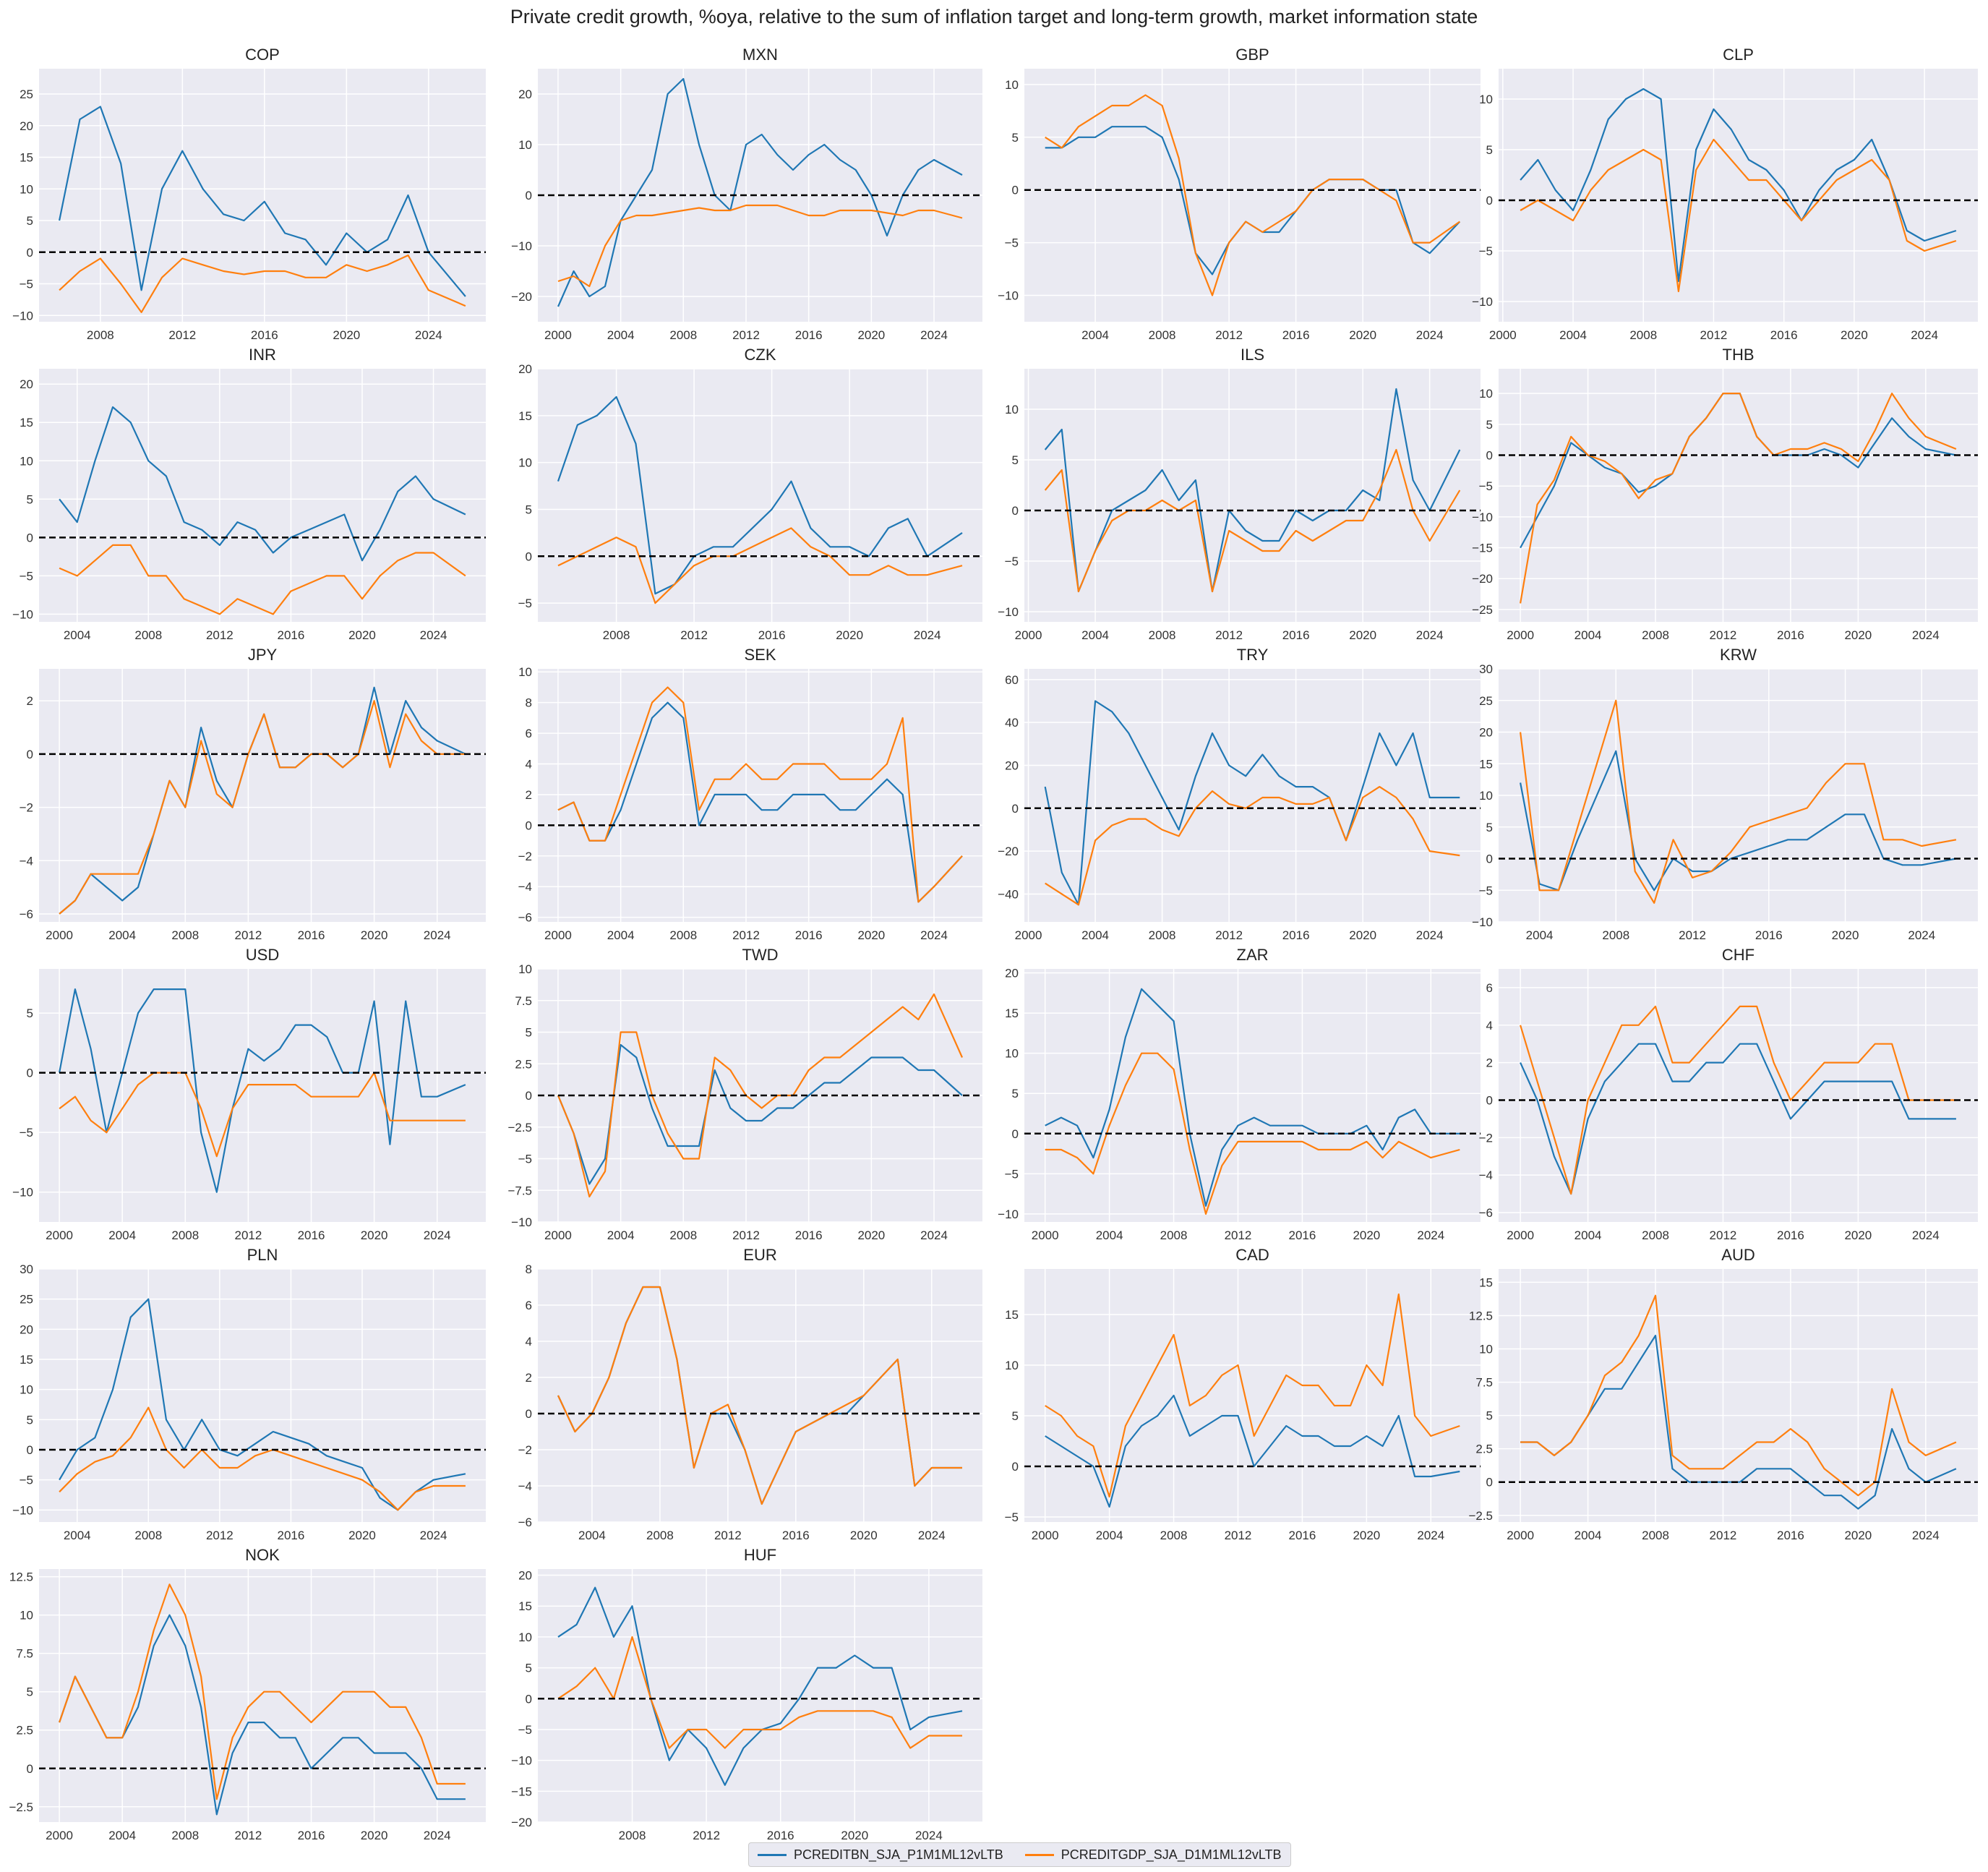 The width and height of the screenshot is (1988, 1872). Describe the element at coordinates (529, 1378) in the screenshot. I see `y-tick-label: 2` at that location.